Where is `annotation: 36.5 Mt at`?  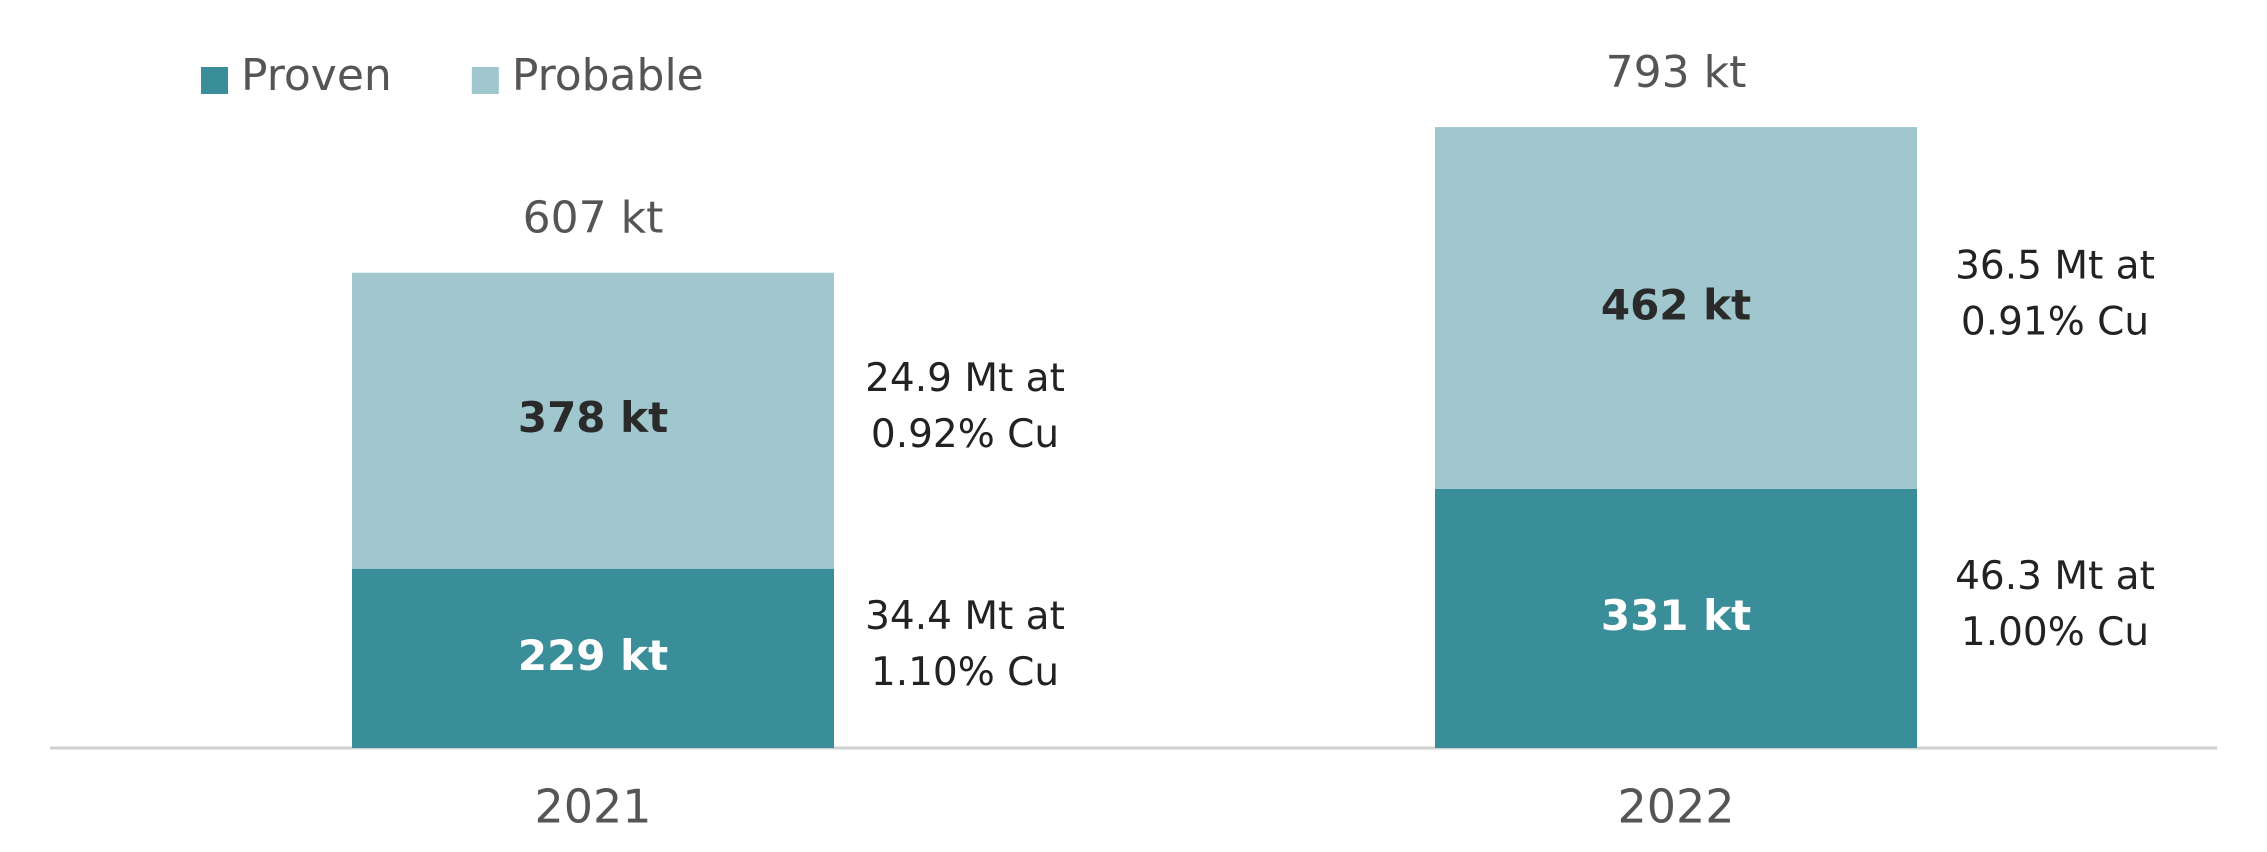 annotation: 36.5 Mt at is located at coordinates (2055, 265).